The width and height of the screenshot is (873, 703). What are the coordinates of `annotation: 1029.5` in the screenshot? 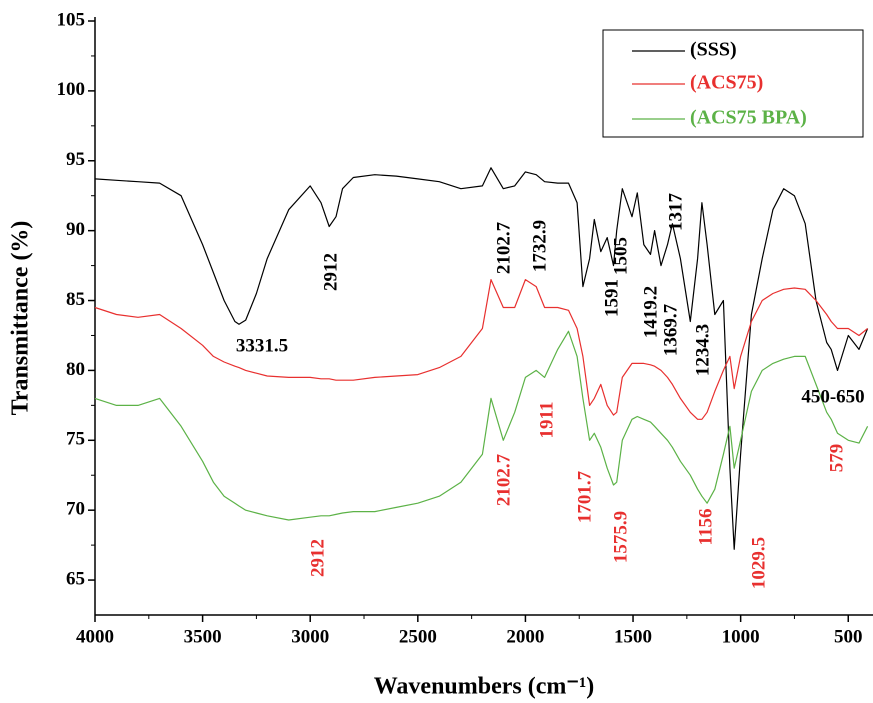 It's located at (758, 563).